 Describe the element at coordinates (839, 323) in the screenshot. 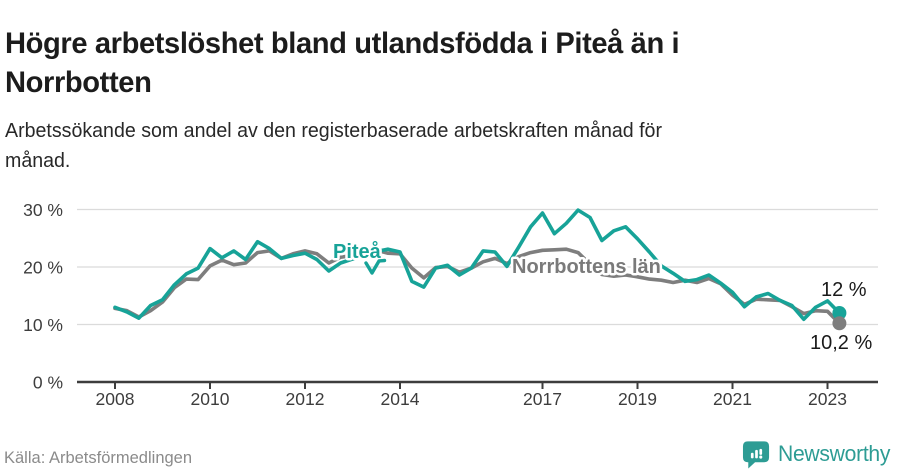

I see `end-dot-norrbottens-l-n` at that location.